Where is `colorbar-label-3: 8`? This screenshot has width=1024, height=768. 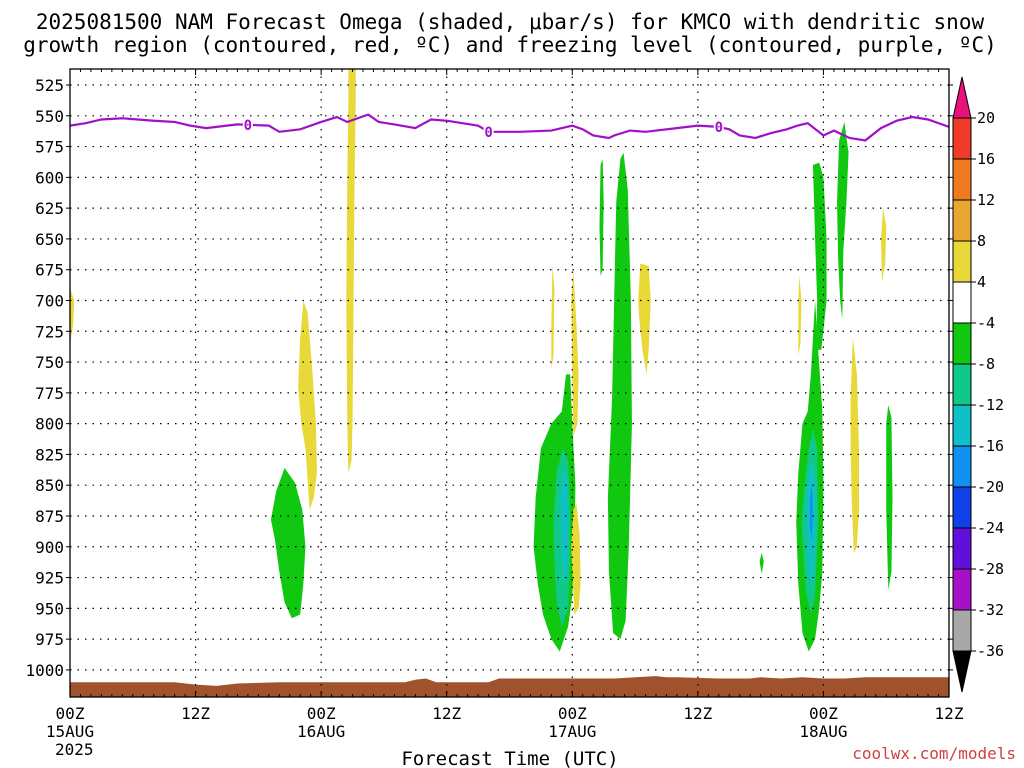
colorbar-label-3: 8 is located at coordinates (981, 241).